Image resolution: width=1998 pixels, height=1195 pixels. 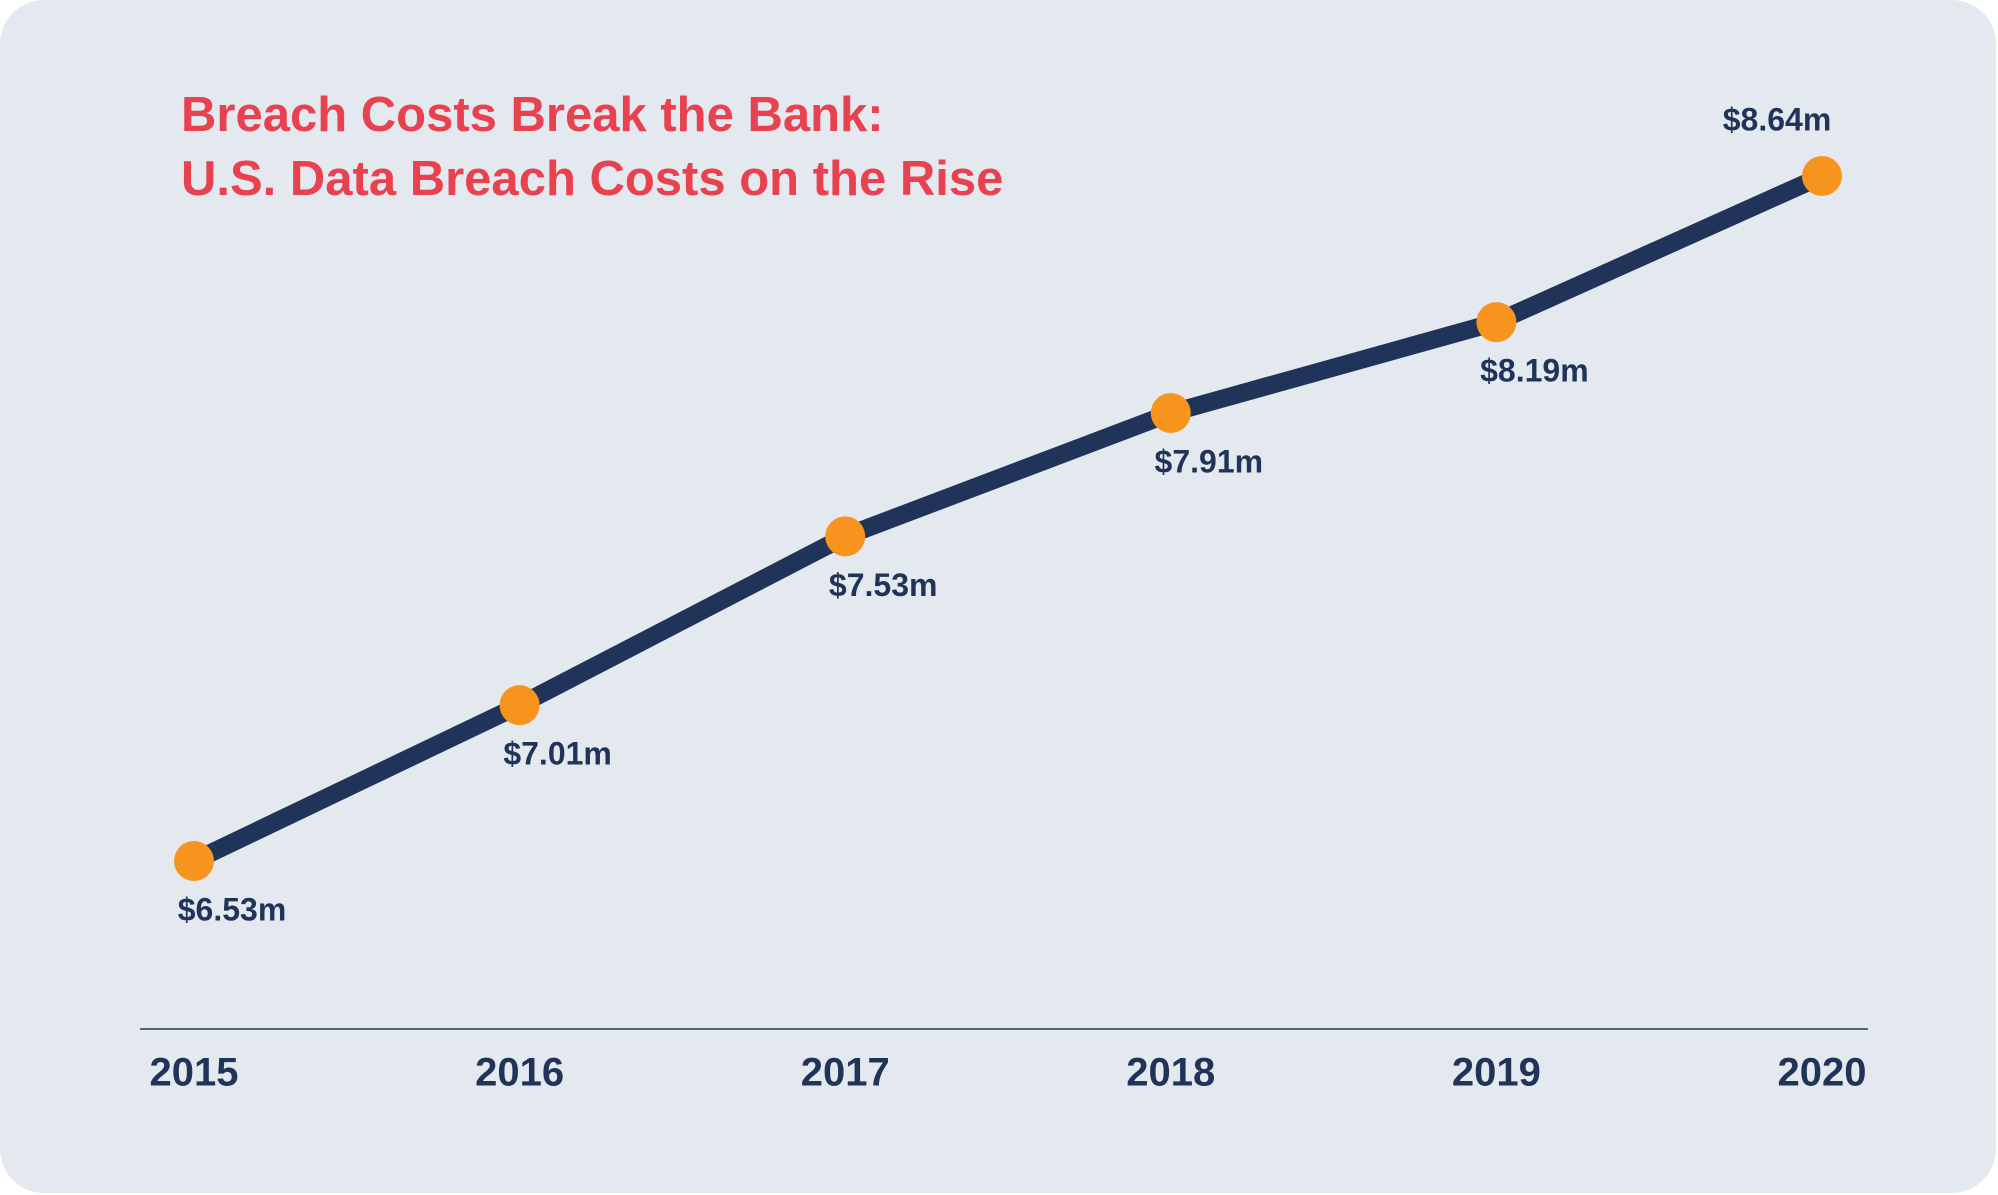 What do you see at coordinates (1777, 119) in the screenshot?
I see `data-label: $8.64m` at bounding box center [1777, 119].